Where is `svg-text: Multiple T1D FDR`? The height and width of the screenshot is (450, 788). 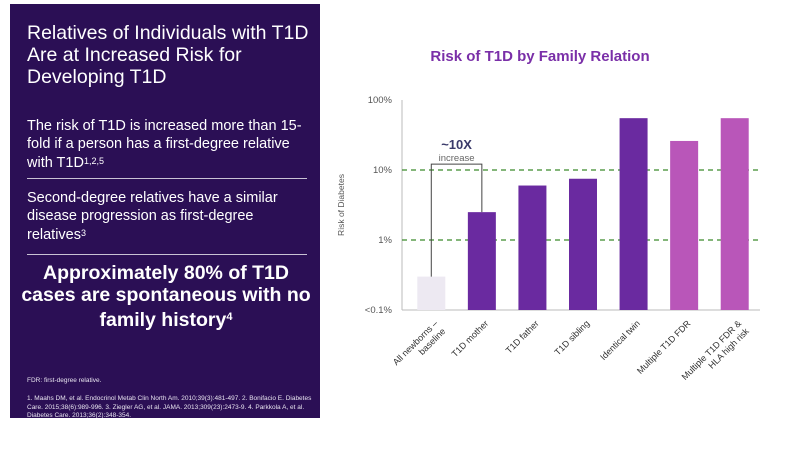 svg-text: Multiple T1D FDR is located at coordinates (664, 347).